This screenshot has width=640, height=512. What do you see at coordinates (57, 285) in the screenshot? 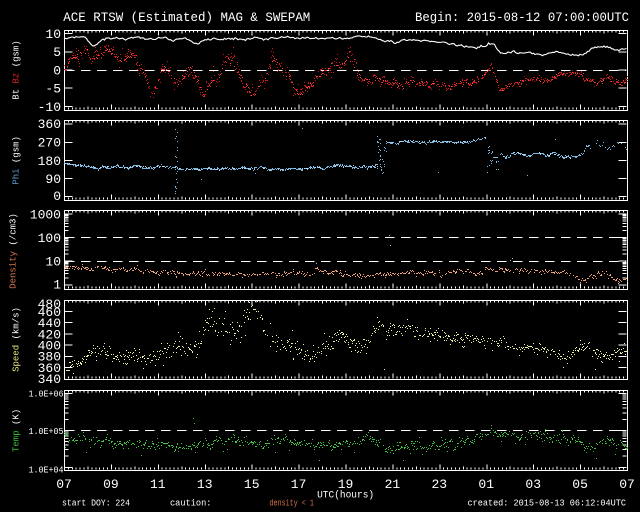
I see `svg-text: 1` at bounding box center [57, 285].